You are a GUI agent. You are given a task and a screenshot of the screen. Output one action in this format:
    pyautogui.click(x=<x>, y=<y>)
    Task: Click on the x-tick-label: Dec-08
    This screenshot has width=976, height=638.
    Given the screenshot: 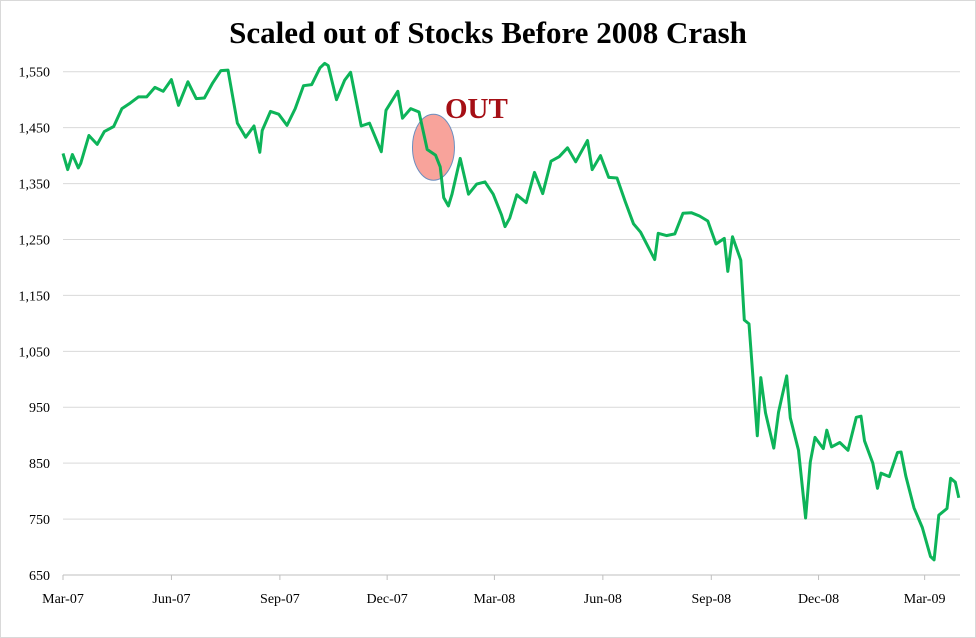 What is the action you would take?
    pyautogui.click(x=818, y=599)
    